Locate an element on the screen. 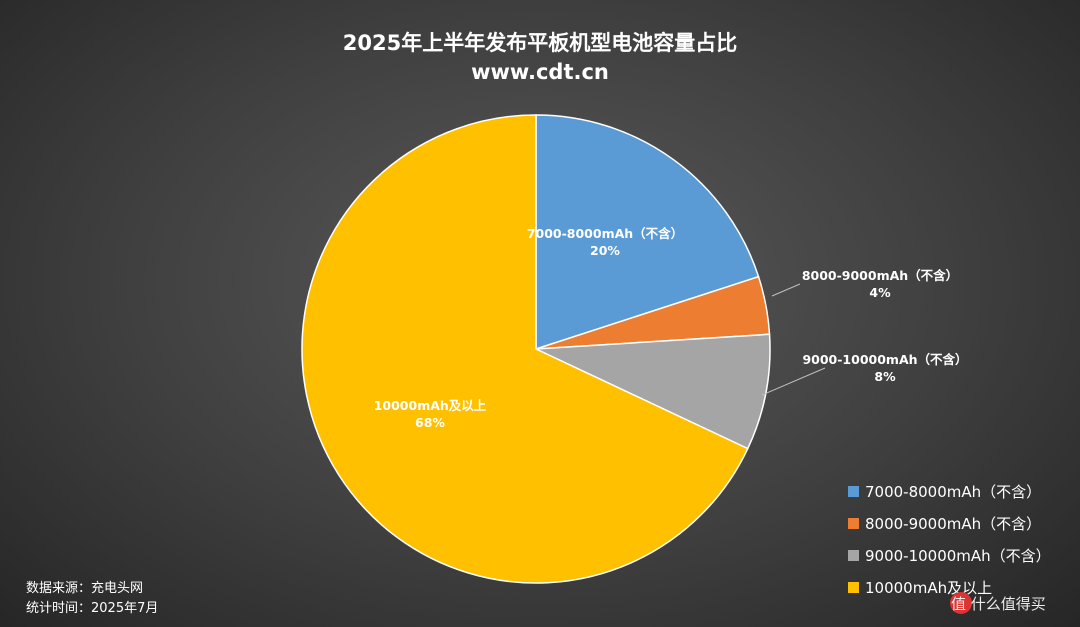  chart-subtitle: www.cdt.cn is located at coordinates (540, 72).